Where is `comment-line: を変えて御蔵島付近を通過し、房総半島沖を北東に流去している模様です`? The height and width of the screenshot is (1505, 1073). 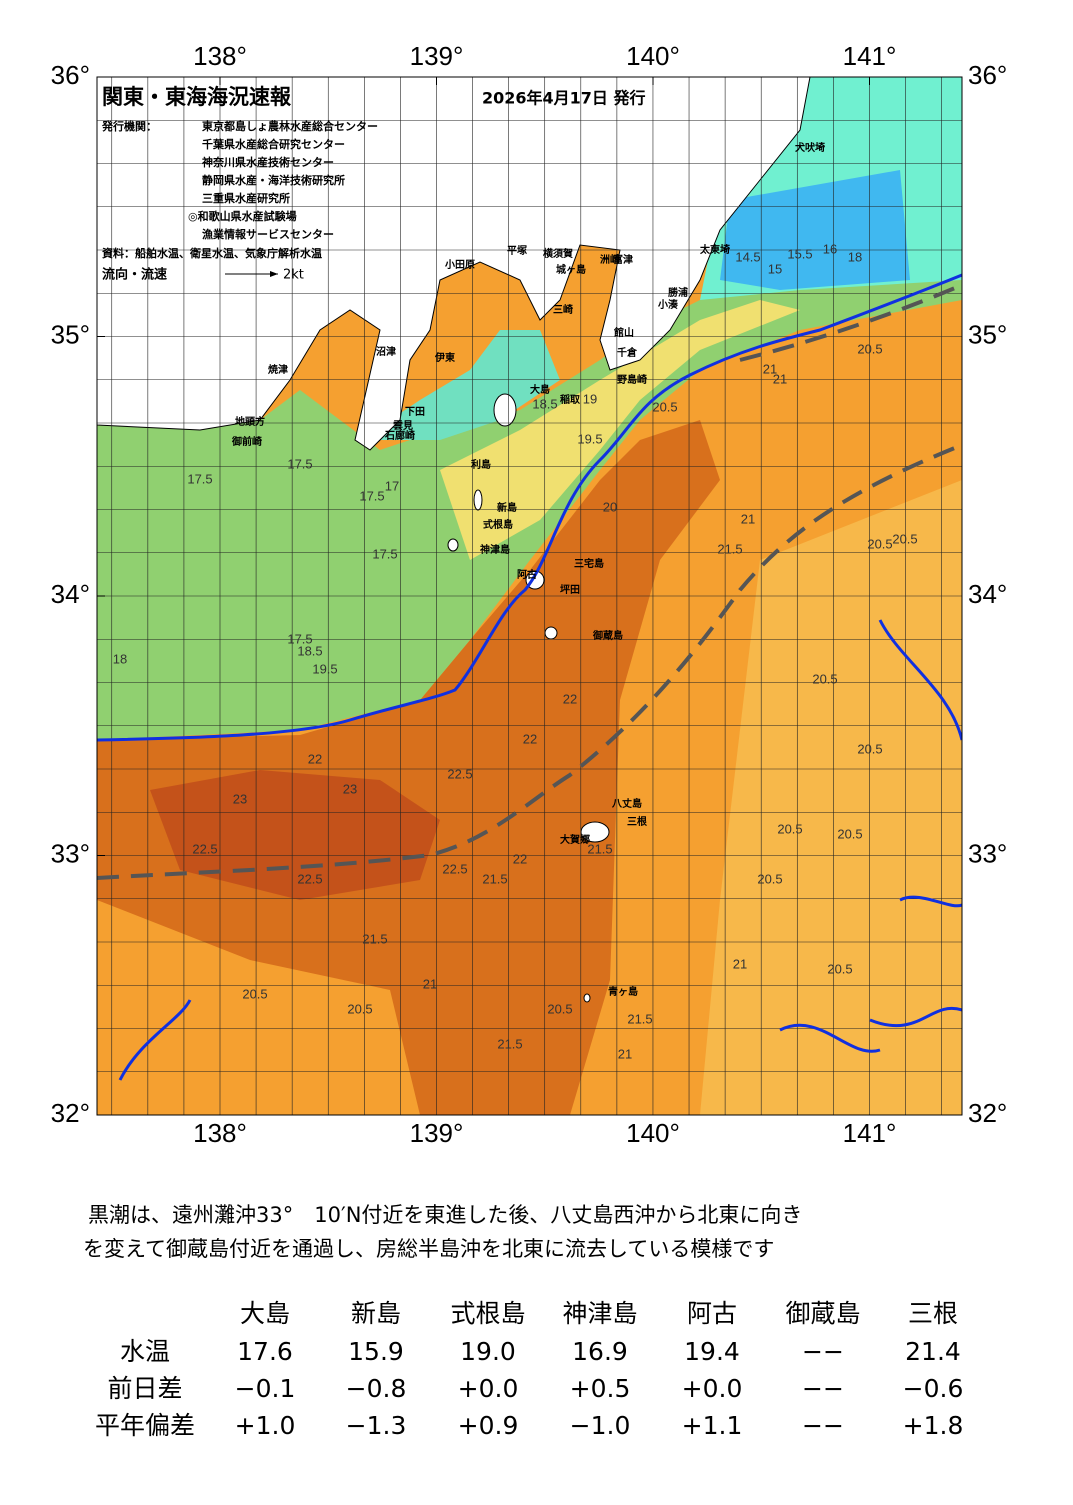
comment-line: を変えて御蔵島付近を通過し、房総半島沖を北東に流去している模様です is located at coordinates (428, 1249).